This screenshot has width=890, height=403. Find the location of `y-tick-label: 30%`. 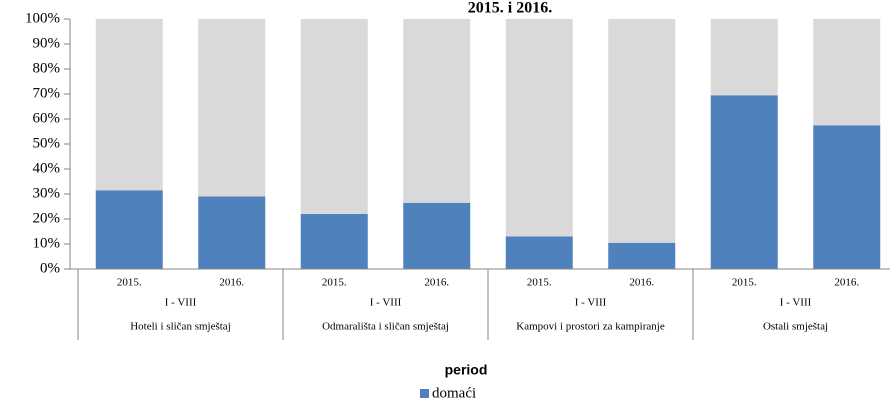

y-tick-label: 30% is located at coordinates (47, 193).